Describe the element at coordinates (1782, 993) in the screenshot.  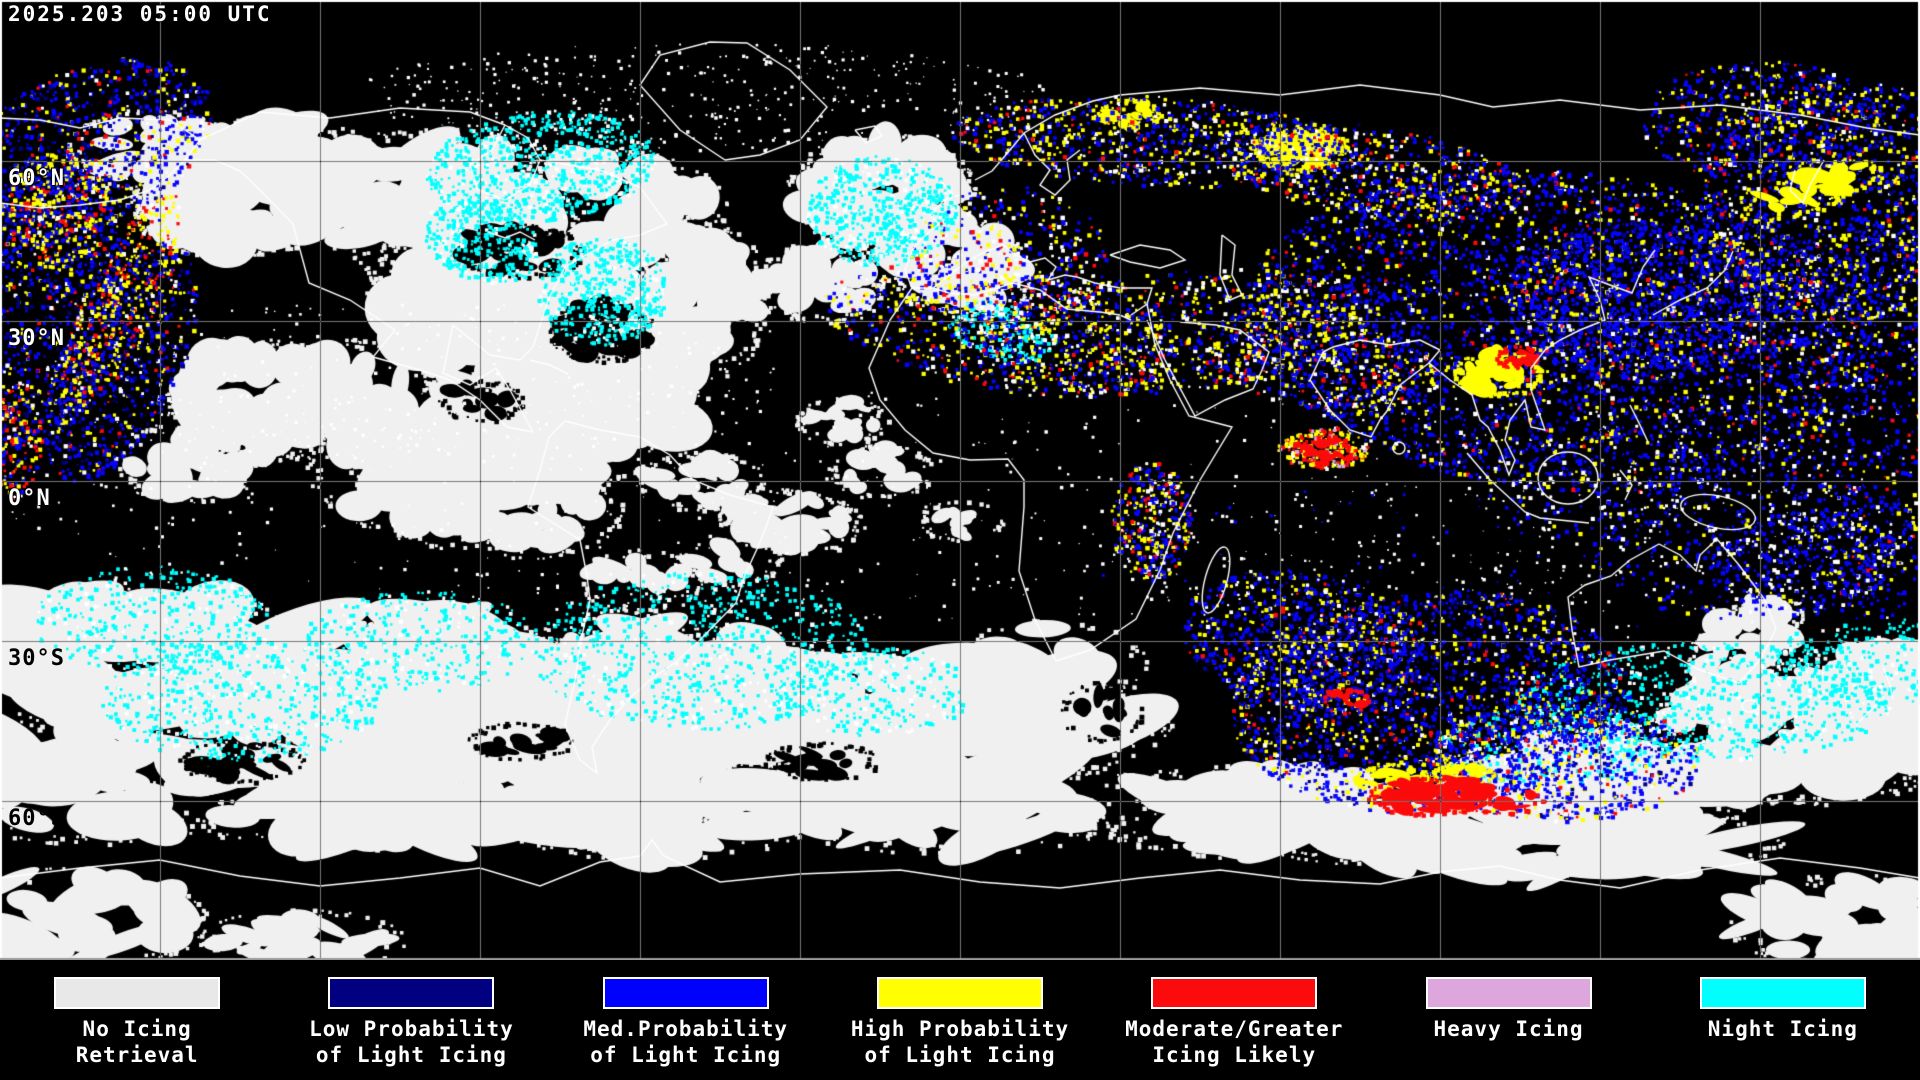
I see `legend-swatch-night-icing` at that location.